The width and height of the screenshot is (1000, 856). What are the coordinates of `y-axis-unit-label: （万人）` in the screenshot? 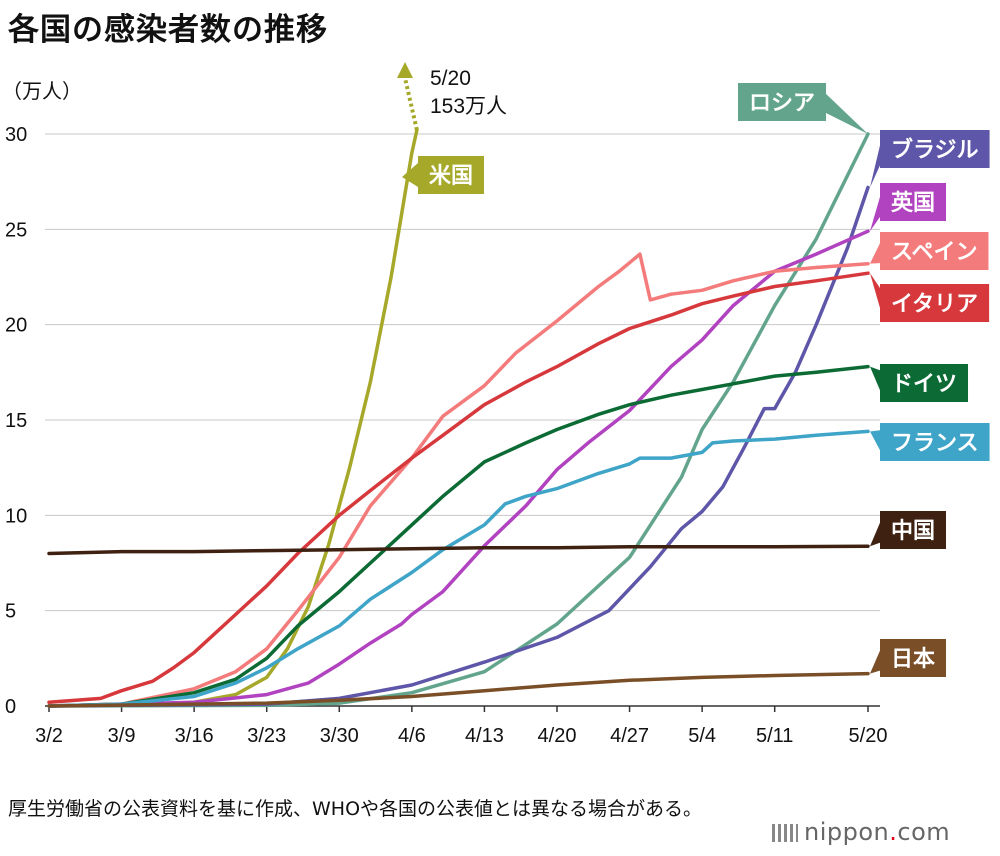 It's located at (42, 91).